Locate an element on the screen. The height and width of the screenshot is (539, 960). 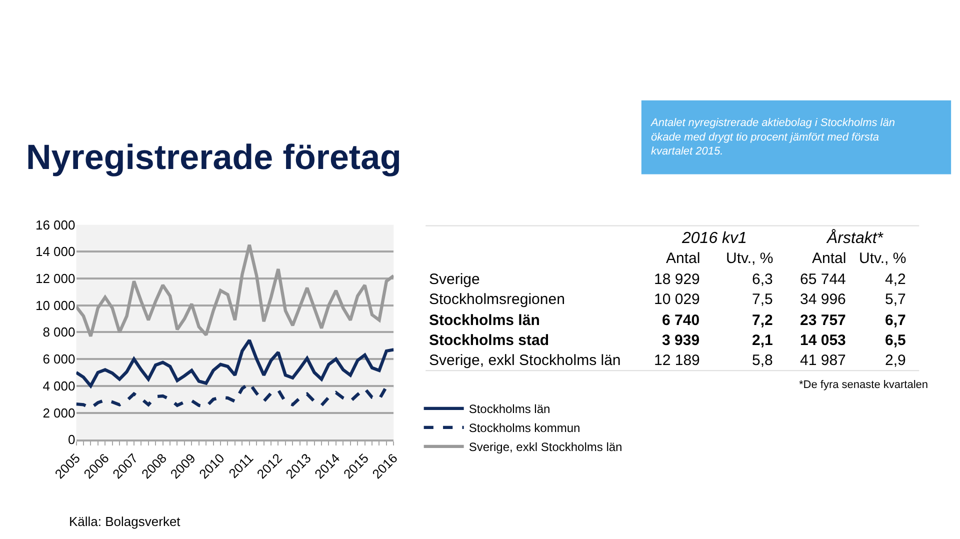
legend-label: Stockholms kommun is located at coordinates (524, 428).